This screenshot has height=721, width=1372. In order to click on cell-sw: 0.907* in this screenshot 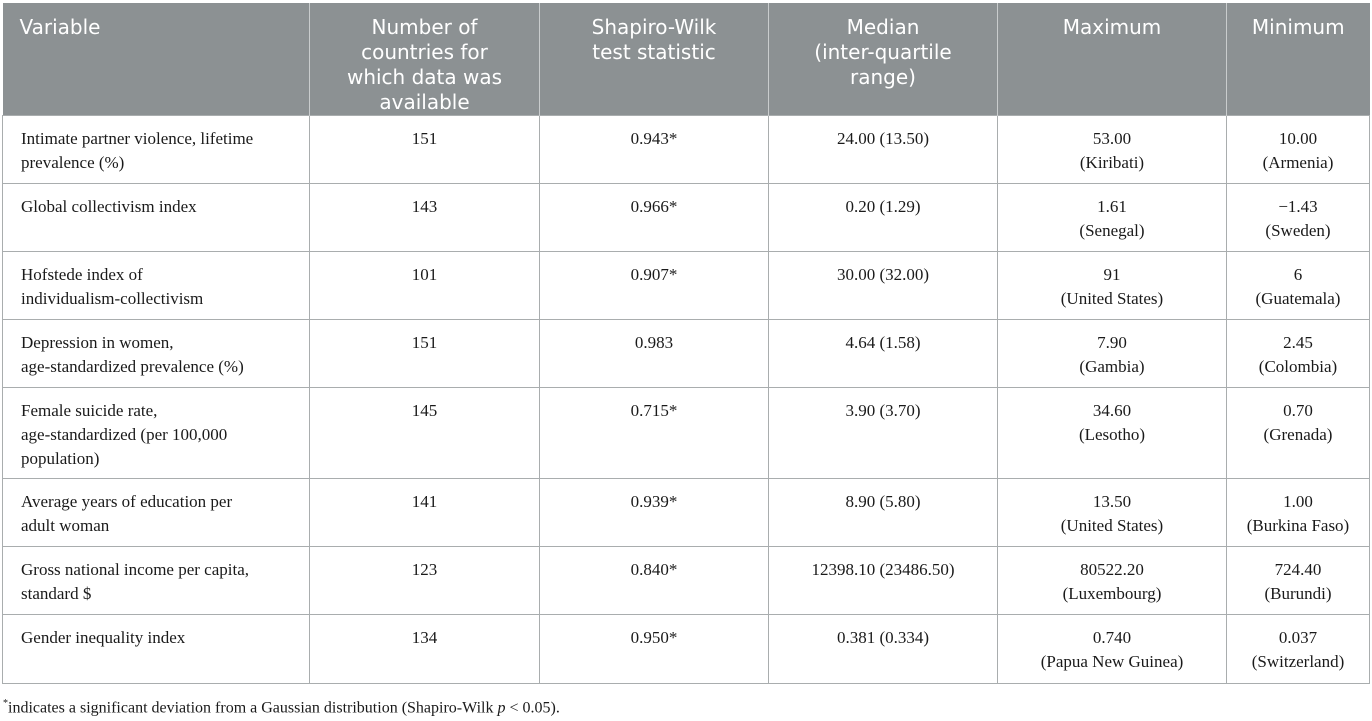, I will do `click(654, 285)`.